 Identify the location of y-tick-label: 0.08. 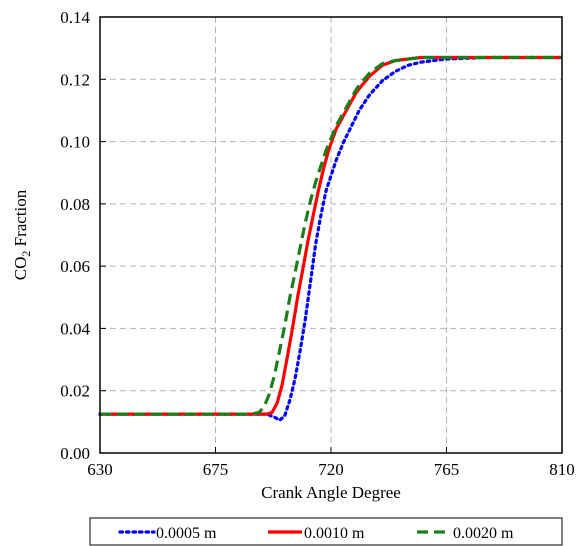
(75, 204).